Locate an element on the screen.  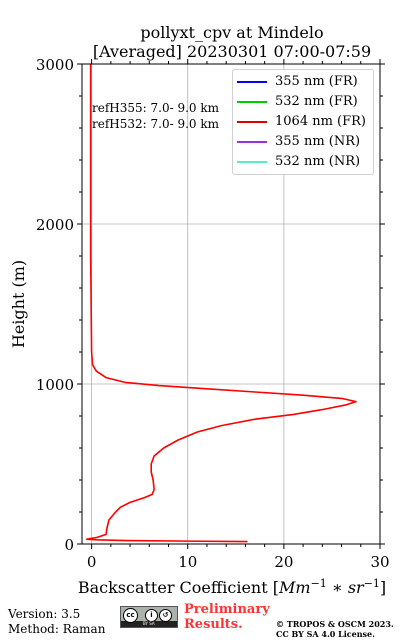
preliminary-line-1: Preliminary is located at coordinates (227, 609).